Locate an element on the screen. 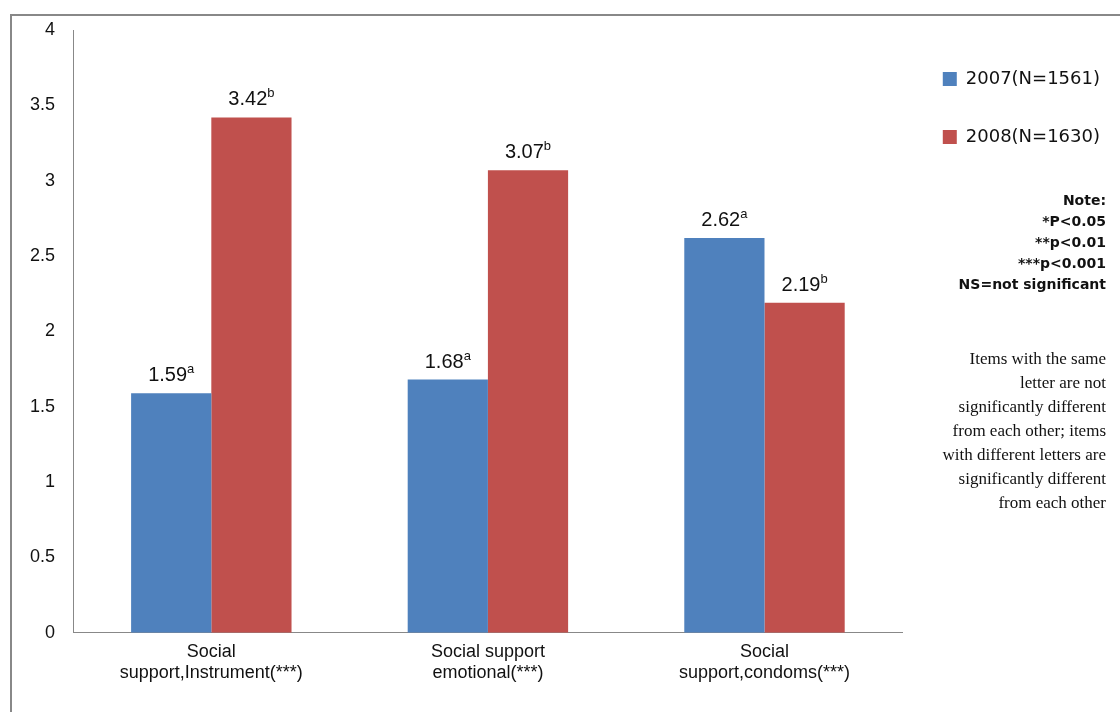  legend-label: 2008(N=1630) is located at coordinates (1033, 135).